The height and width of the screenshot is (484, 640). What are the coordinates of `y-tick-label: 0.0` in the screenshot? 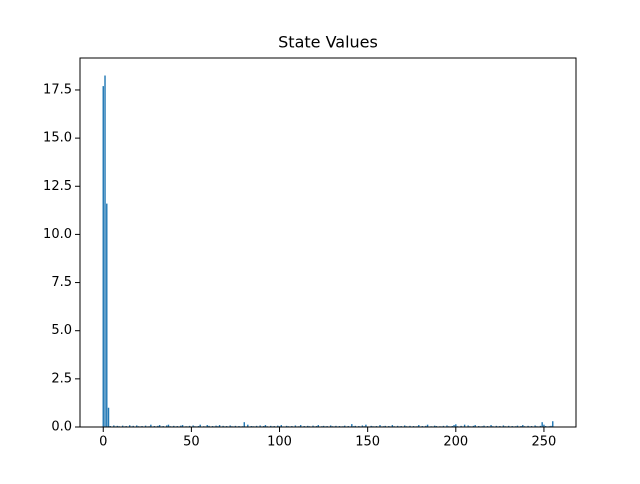 It's located at (61, 427).